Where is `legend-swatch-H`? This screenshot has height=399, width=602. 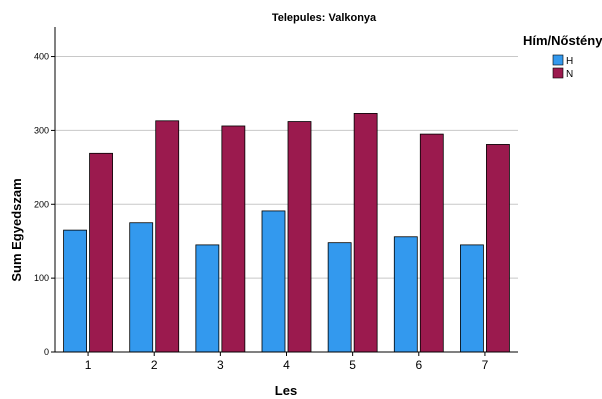 legend-swatch-H is located at coordinates (558, 60).